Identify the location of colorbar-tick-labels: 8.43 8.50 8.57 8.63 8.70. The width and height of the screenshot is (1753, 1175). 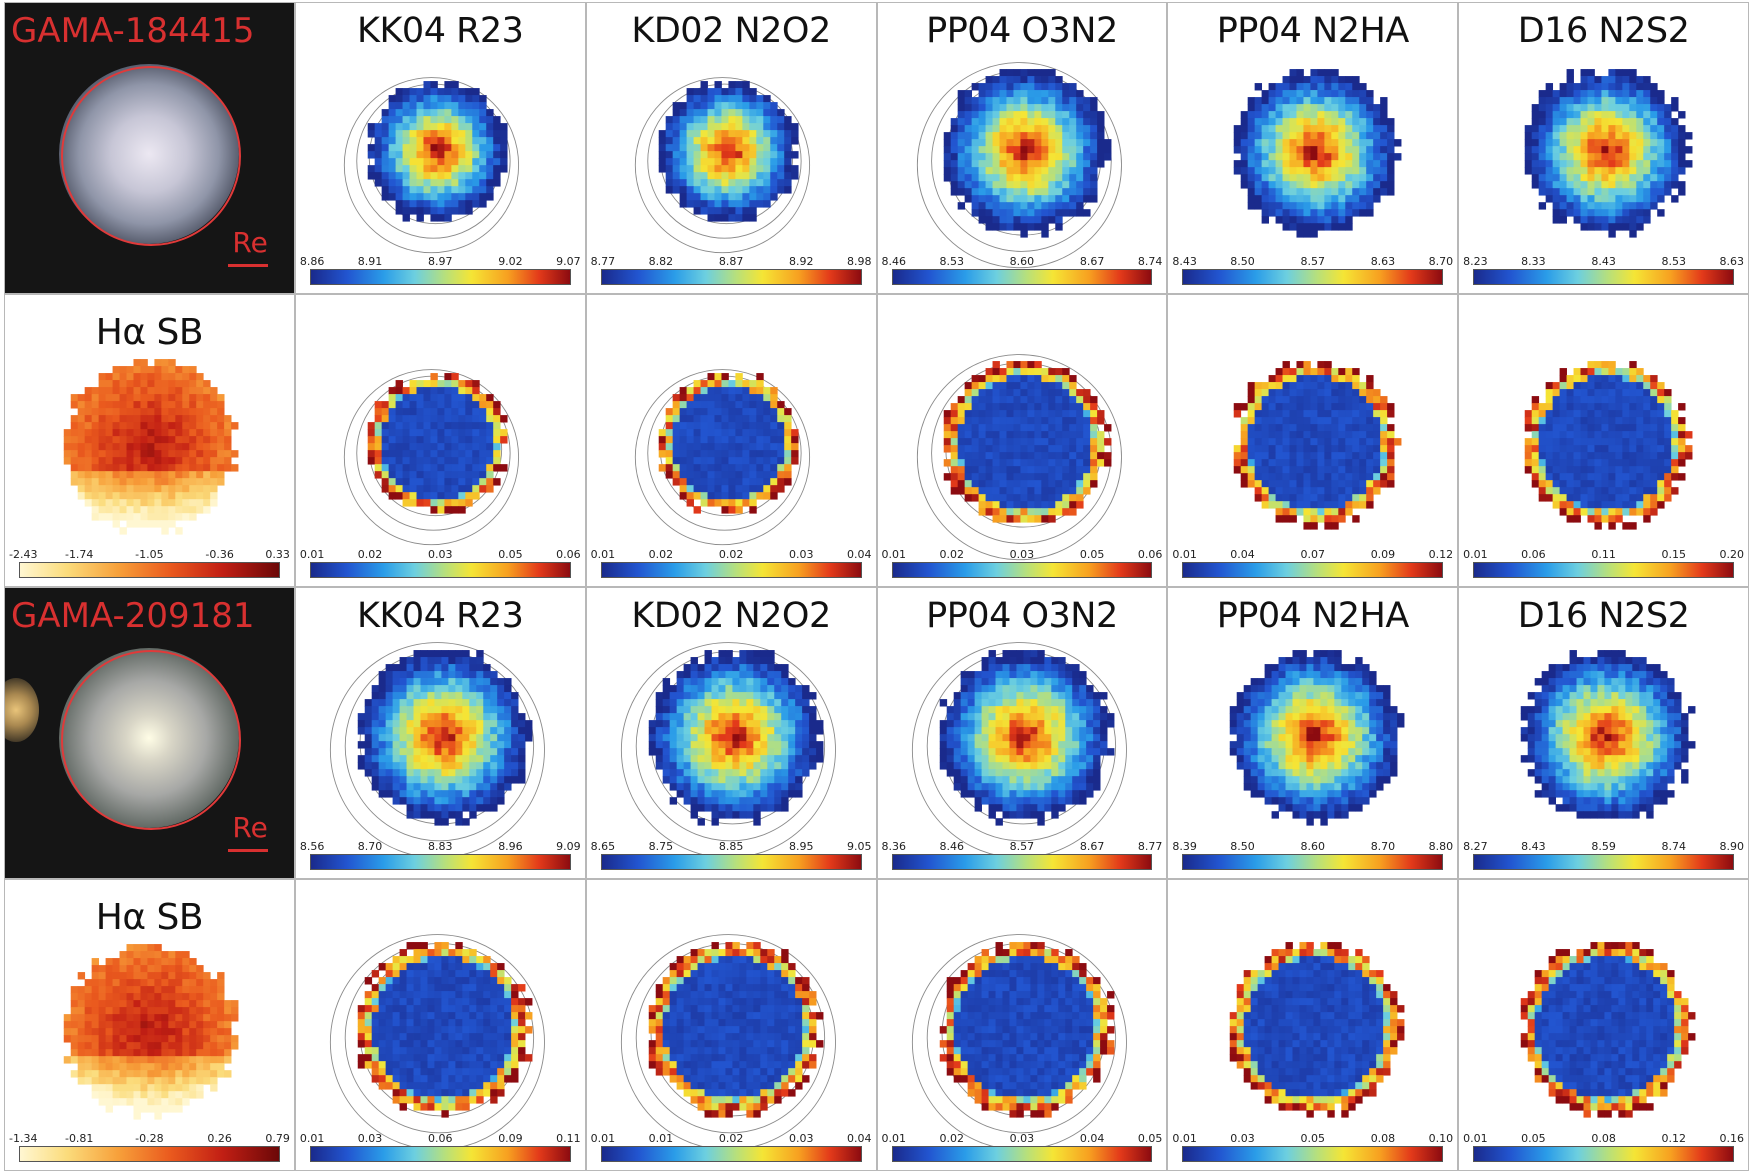
(1312, 262).